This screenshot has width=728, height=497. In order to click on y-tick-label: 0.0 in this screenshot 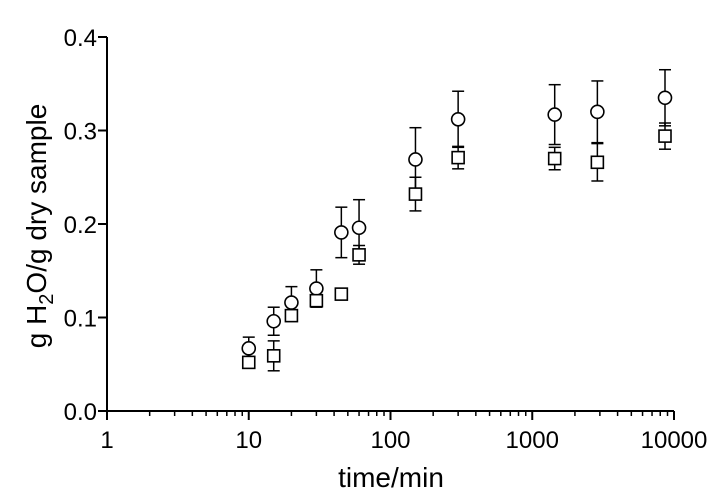, I will do `click(80, 412)`.